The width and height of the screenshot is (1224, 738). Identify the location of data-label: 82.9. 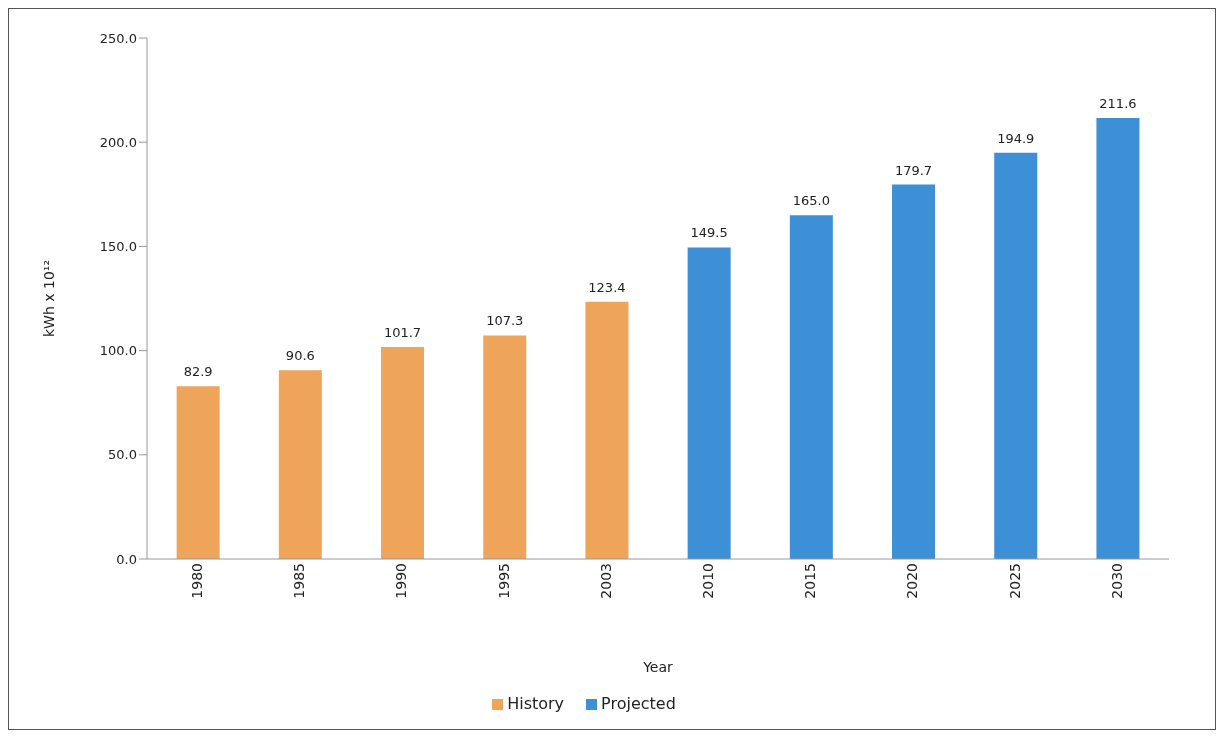
(198, 372).